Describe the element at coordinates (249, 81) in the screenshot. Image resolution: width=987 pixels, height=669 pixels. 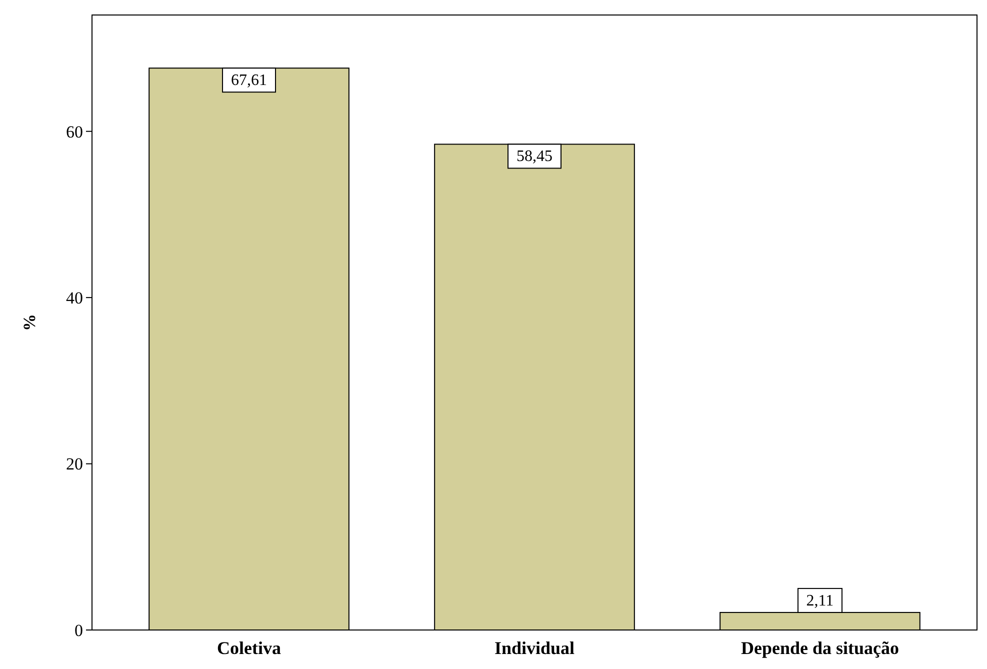
I see `data-label: 67,61` at that location.